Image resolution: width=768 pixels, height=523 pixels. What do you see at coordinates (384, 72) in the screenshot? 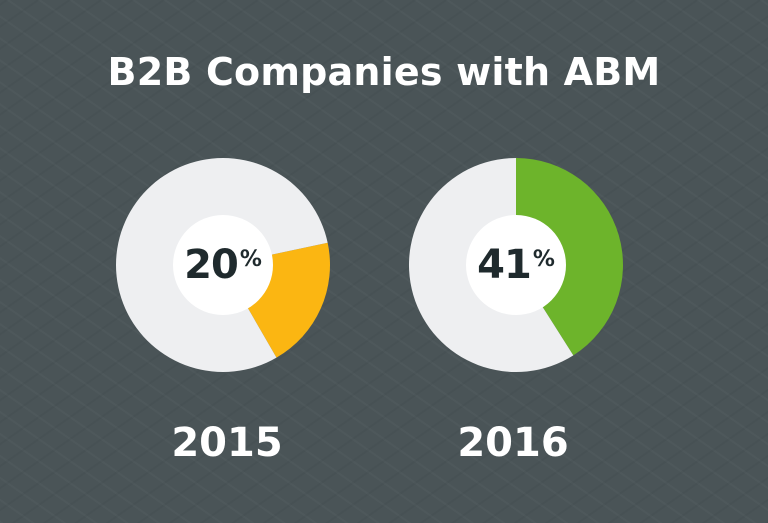
I see `chart-title: B2B Companies with ABM` at bounding box center [384, 72].